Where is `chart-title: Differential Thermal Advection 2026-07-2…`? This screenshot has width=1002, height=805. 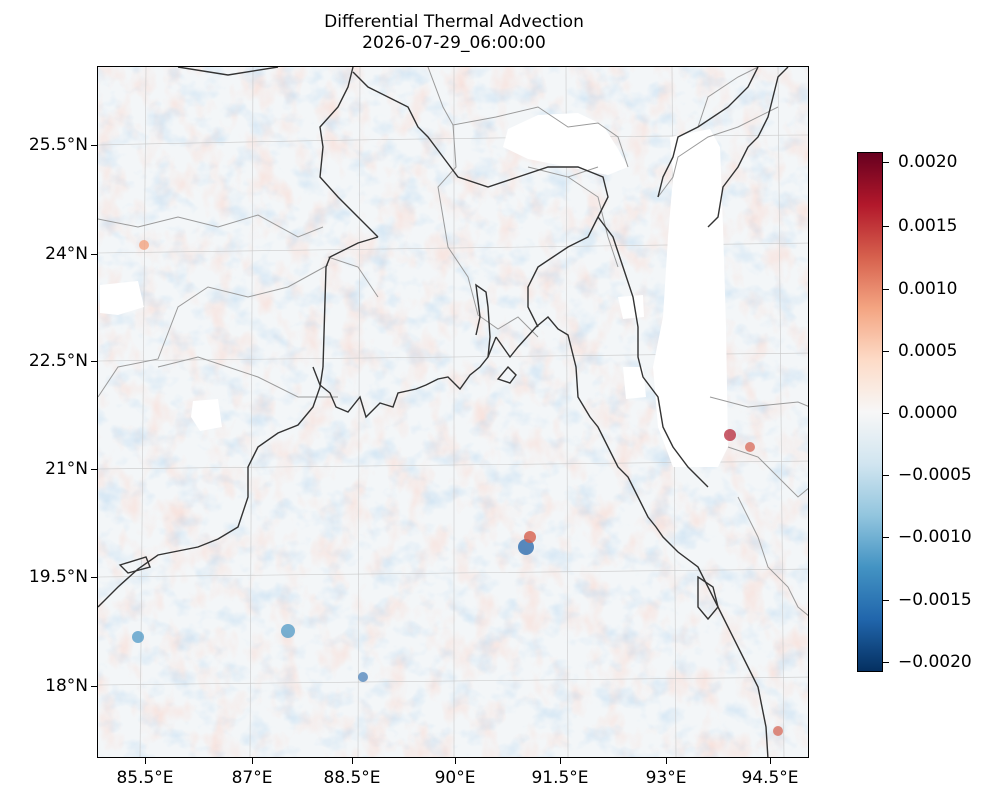
chart-title: Differential Thermal Advection 2026-07-2… is located at coordinates (454, 33).